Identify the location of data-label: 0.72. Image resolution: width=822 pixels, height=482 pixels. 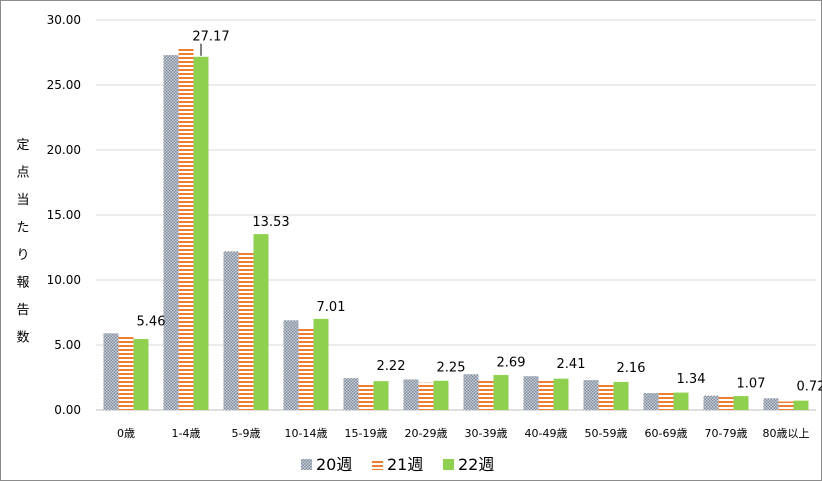
(809, 386).